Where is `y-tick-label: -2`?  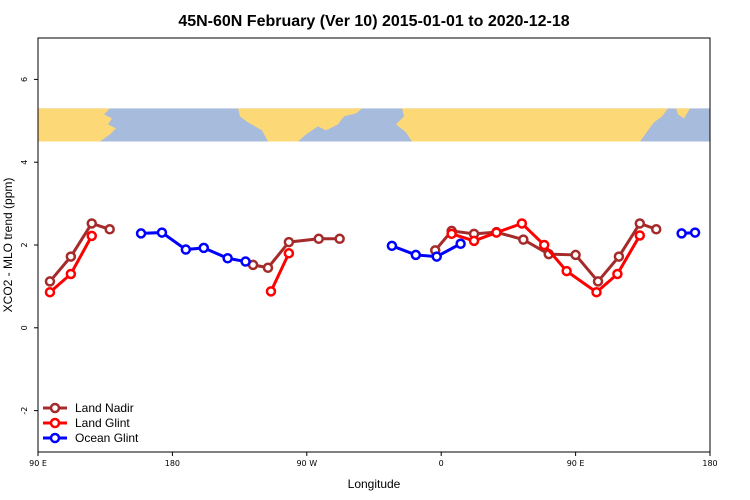
y-tick-label: -2 is located at coordinates (24, 411).